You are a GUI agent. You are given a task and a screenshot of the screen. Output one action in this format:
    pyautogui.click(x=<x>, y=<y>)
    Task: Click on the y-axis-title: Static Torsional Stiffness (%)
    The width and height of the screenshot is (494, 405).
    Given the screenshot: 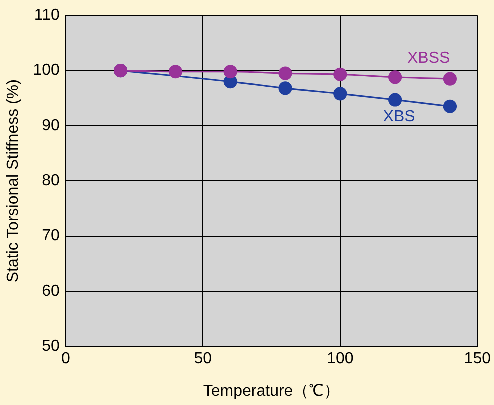 What is the action you would take?
    pyautogui.click(x=13, y=181)
    